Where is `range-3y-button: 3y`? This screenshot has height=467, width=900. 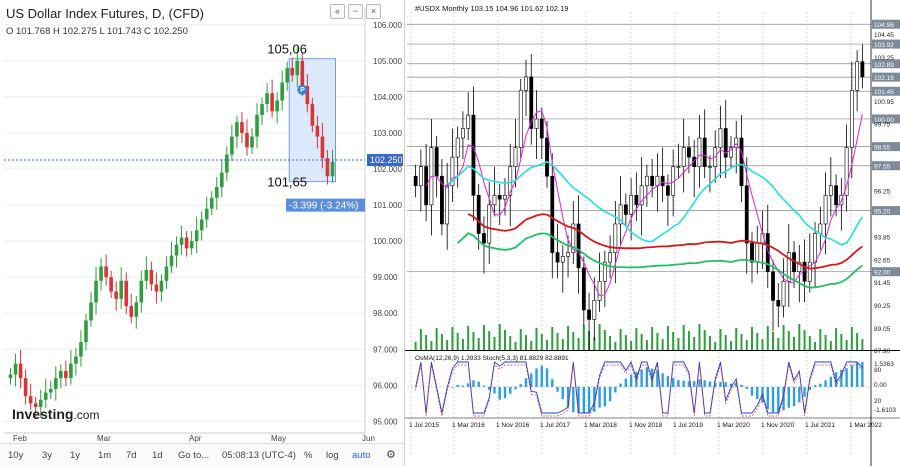
range-3y-button: 3y is located at coordinates (47, 455).